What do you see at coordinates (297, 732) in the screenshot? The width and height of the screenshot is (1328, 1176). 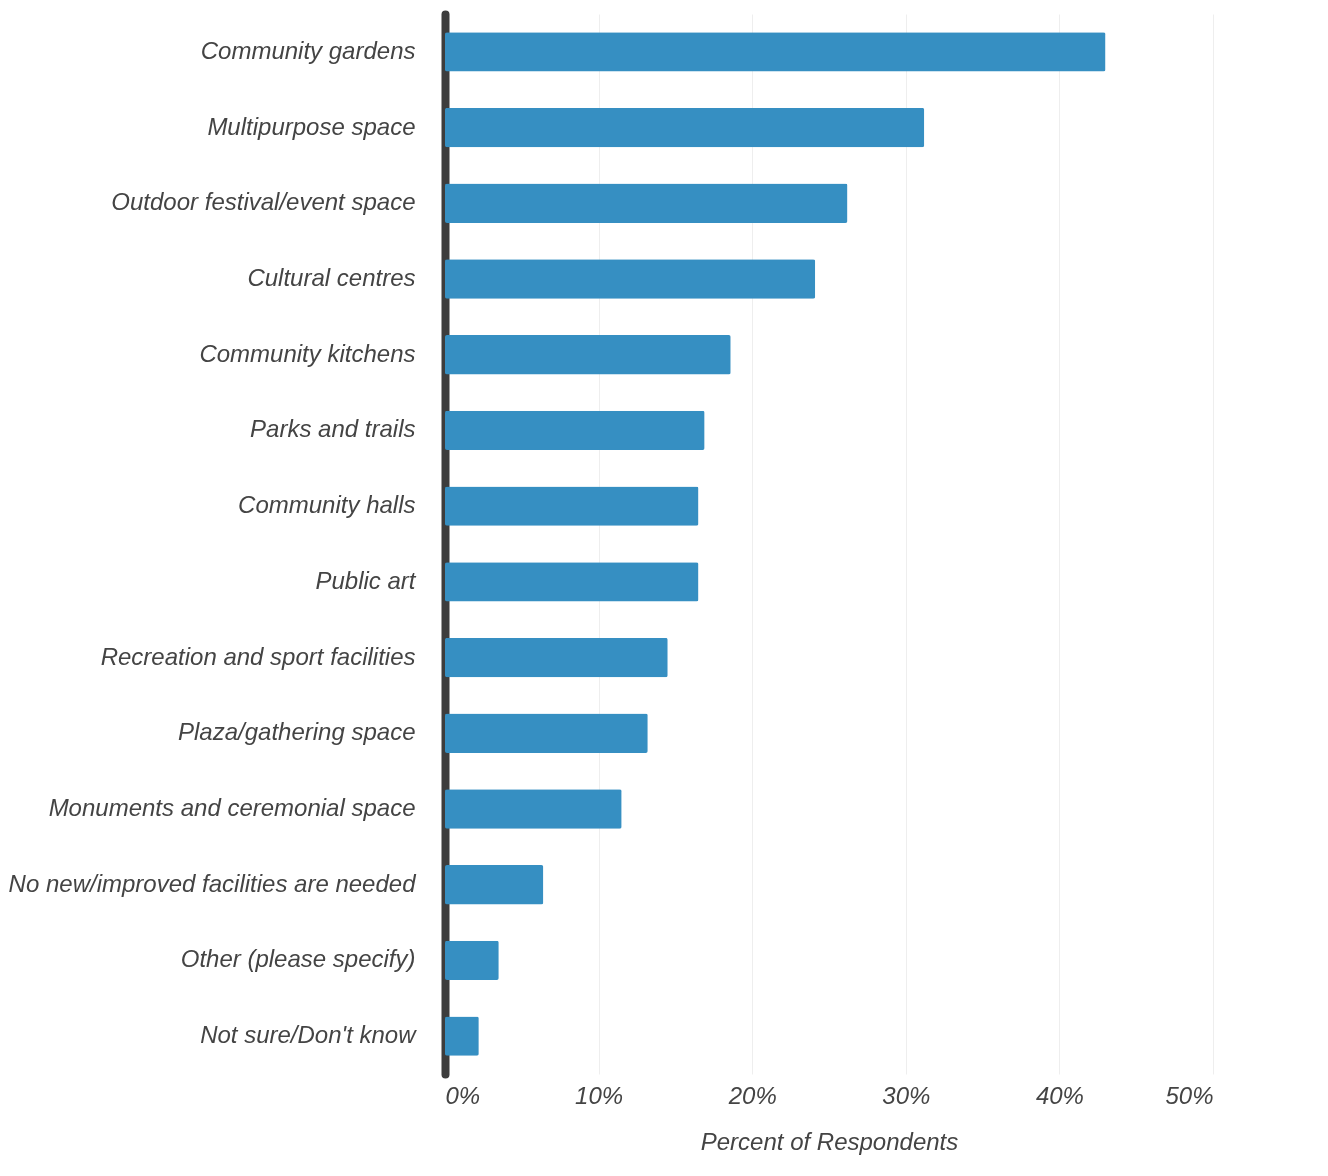 I see `y-tick-label: Plaza/gathering space` at bounding box center [297, 732].